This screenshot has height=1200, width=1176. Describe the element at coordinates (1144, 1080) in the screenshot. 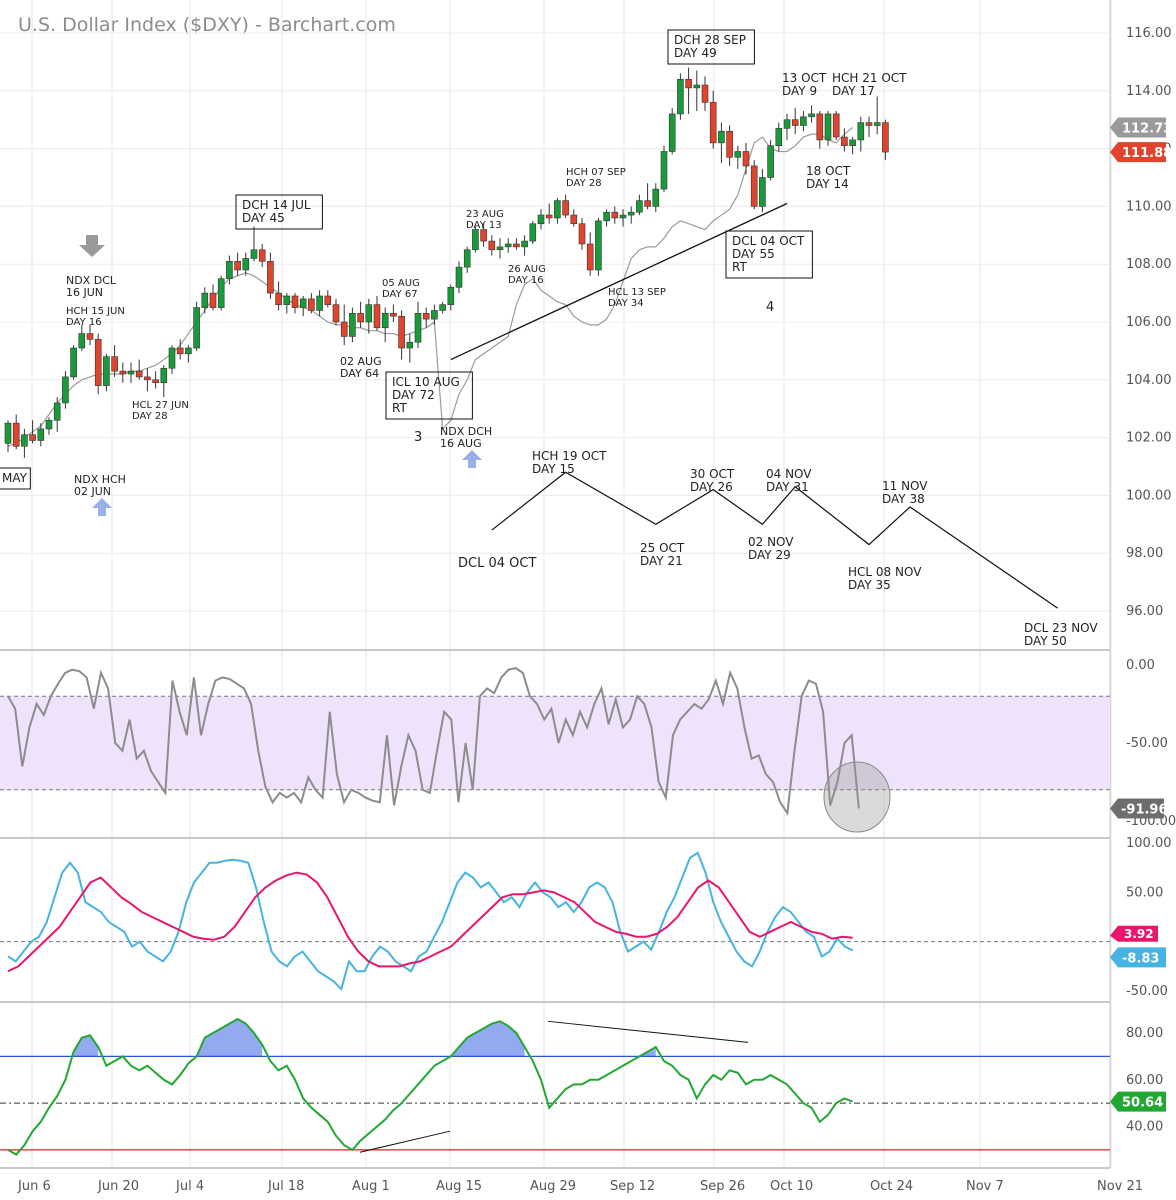

I see `rsi-tick-label: 60.00` at that location.